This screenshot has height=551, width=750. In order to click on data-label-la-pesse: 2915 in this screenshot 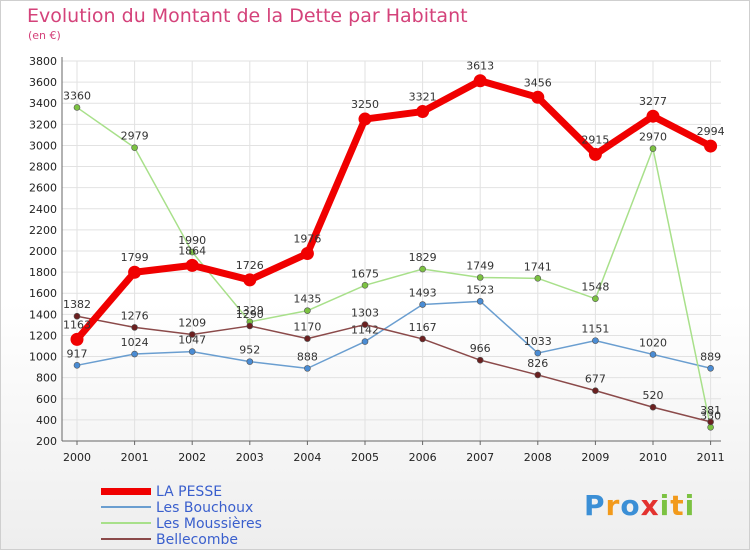, I will do `click(595, 139)`.